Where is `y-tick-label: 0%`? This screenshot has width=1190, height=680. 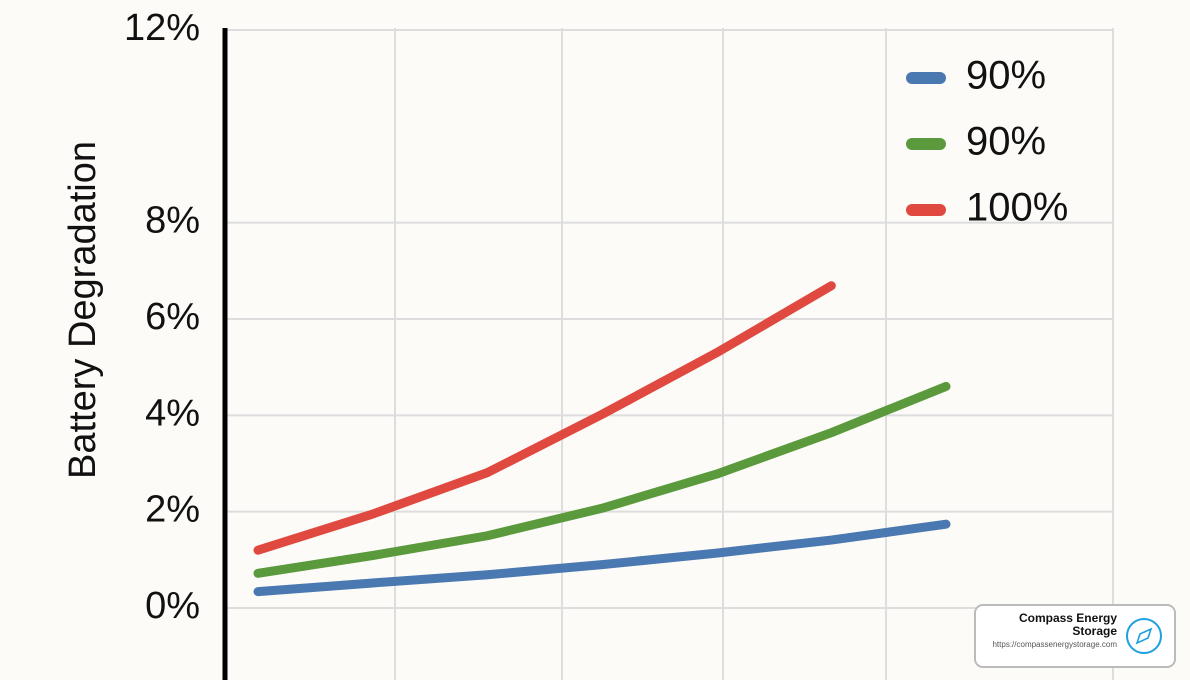 y-tick-label: 0% is located at coordinates (172, 606).